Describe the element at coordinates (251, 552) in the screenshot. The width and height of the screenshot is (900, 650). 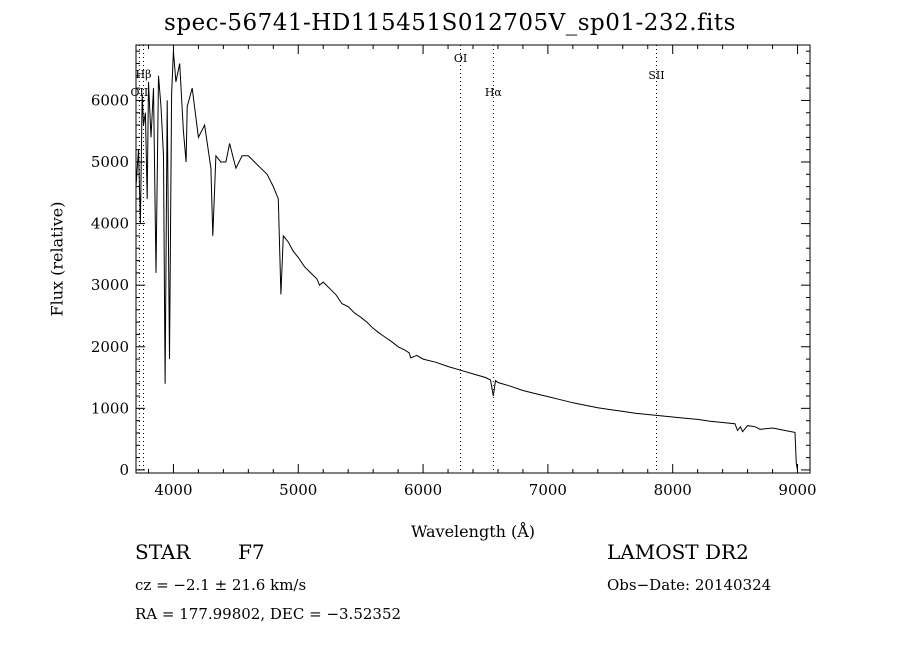
I see `object-subclass: F7` at that location.